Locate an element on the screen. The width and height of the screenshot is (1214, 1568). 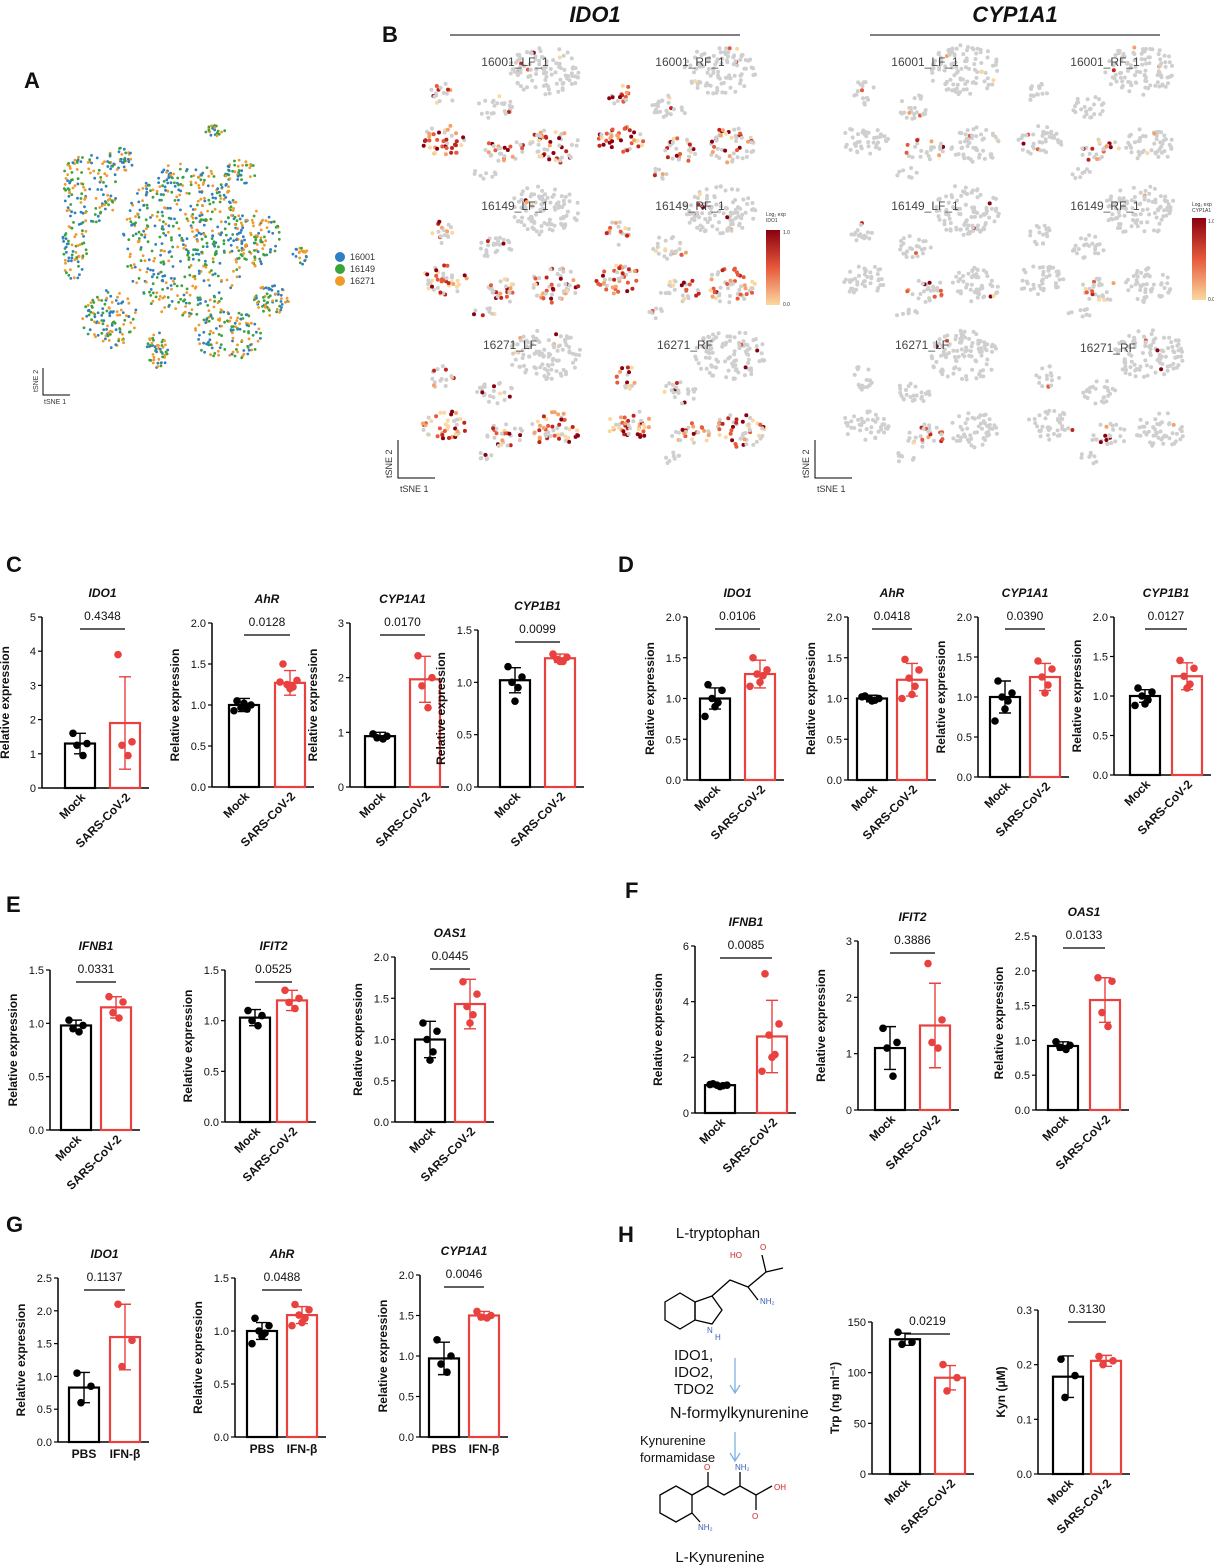
sample-label: 16271_LF is located at coordinates (510, 345).